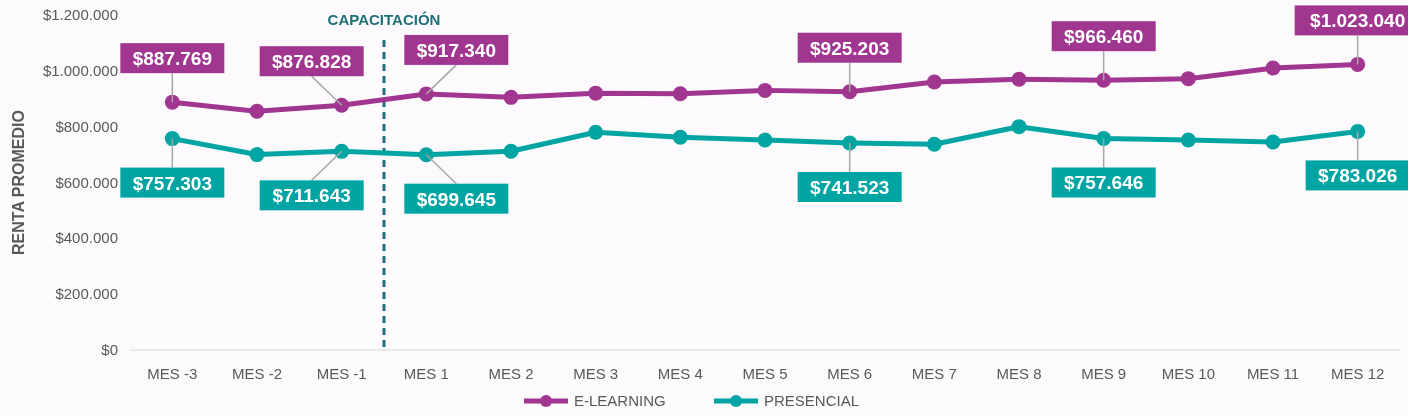  What do you see at coordinates (172, 59) in the screenshot?
I see `data-label: $887.769` at bounding box center [172, 59].